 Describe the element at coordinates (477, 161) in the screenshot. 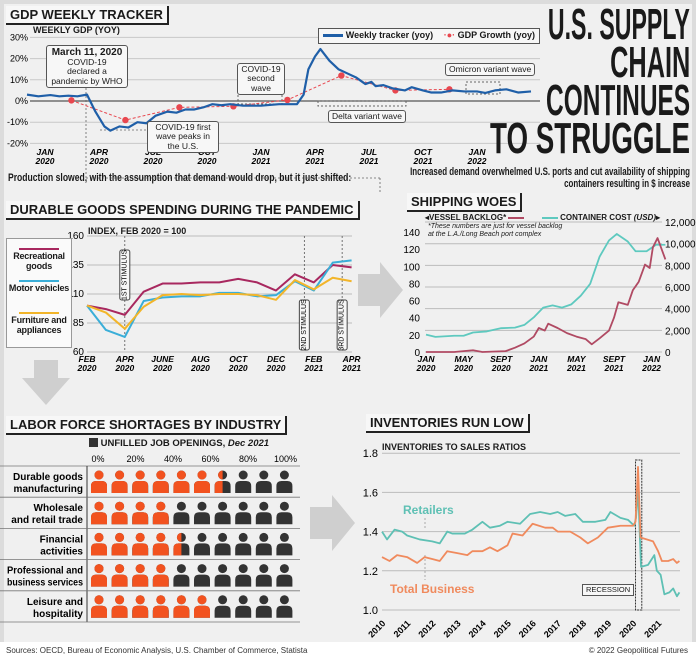

I see `gdp-xtick: 2022` at that location.